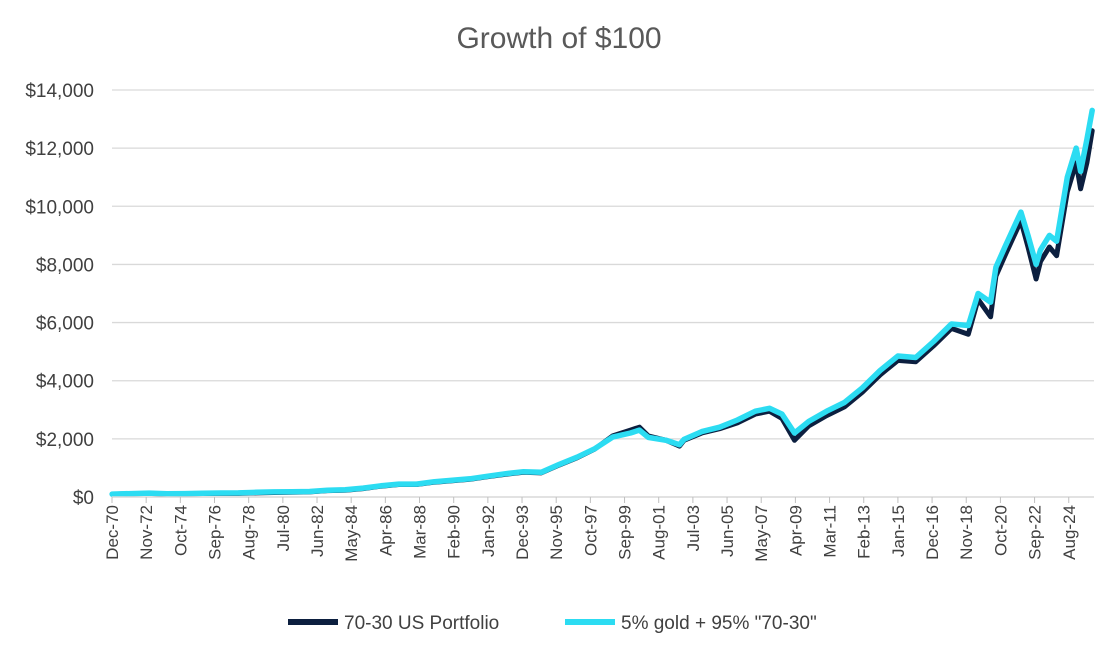  What do you see at coordinates (522, 532) in the screenshot?
I see `x-tick-label: Dec-93` at bounding box center [522, 532].